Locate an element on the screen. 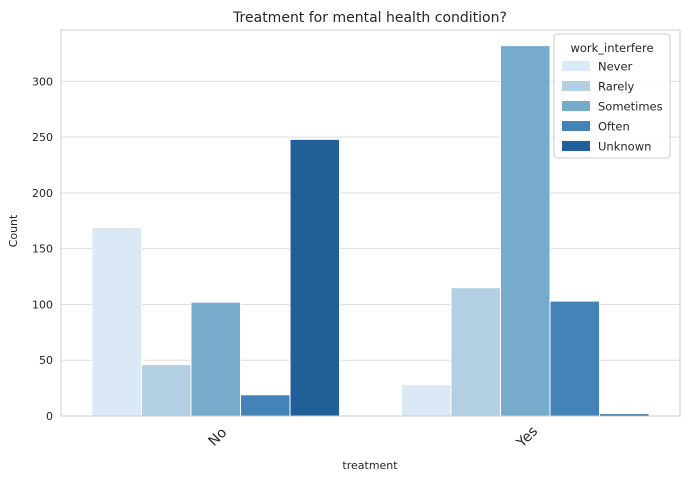 This screenshot has width=690, height=482. legend-label-rarely: Rarely is located at coordinates (616, 87).